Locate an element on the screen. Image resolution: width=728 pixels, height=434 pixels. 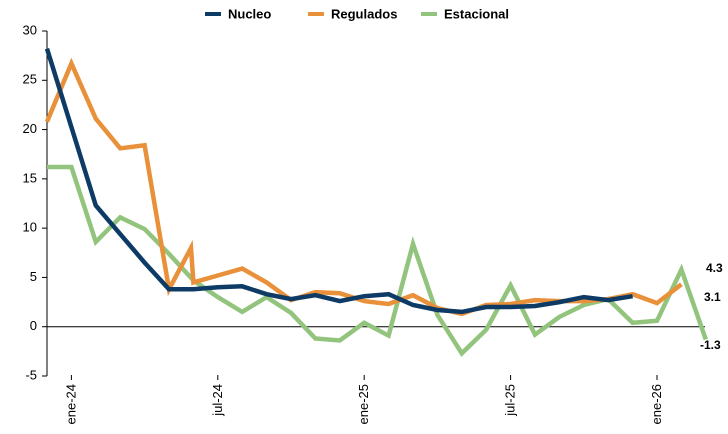
legend-label-regulados: Regulados is located at coordinates (364, 13).